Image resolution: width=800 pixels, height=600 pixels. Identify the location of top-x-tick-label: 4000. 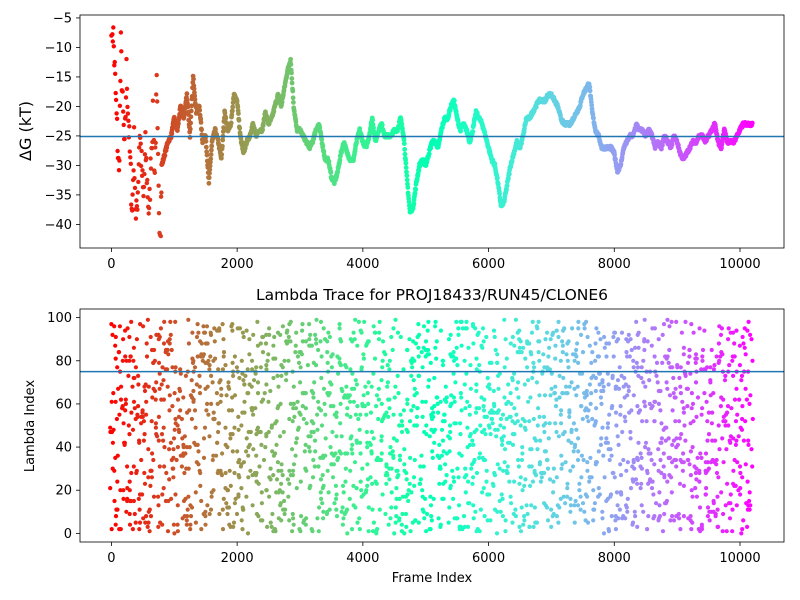
(362, 264).